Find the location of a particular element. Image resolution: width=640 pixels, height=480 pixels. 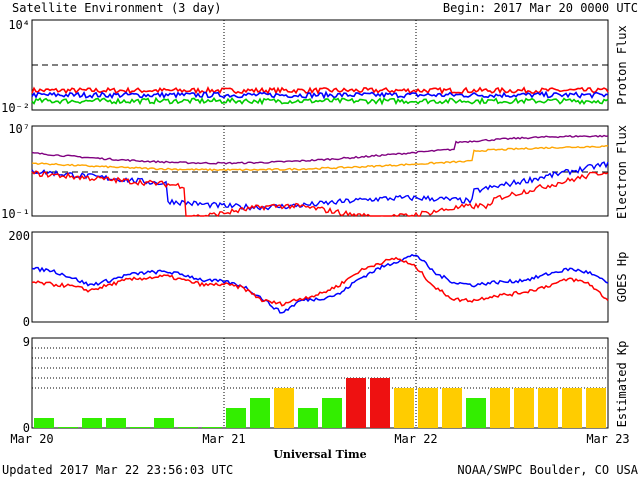

kp-ylabel: Estimated Kp is located at coordinates (622, 384).